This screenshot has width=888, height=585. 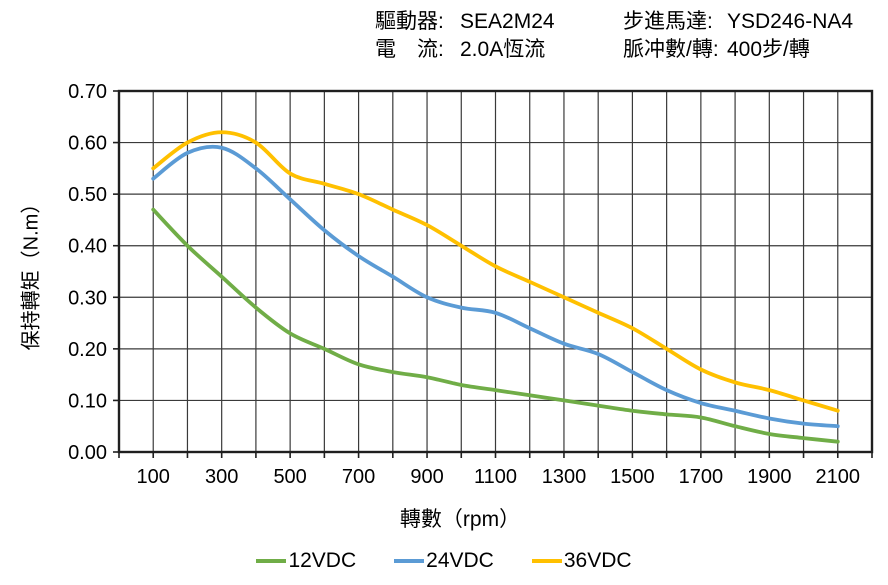 What do you see at coordinates (87, 350) in the screenshot?
I see `y-tick-label: 0.20` at bounding box center [87, 350].